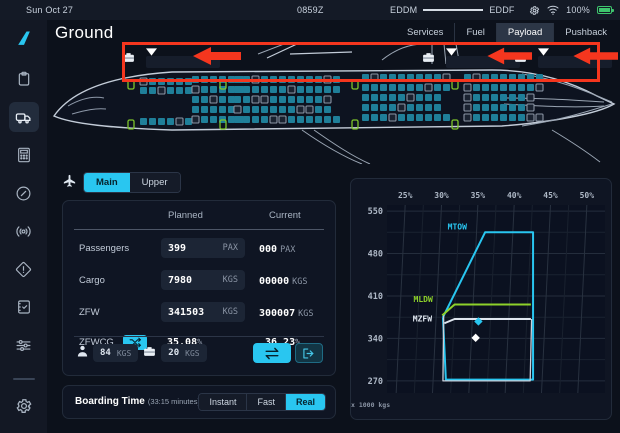 This screenshot has height=433, width=620. What do you see at coordinates (183, 62) in the screenshot?
I see `cargo-station-1-bar` at bounding box center [183, 62].